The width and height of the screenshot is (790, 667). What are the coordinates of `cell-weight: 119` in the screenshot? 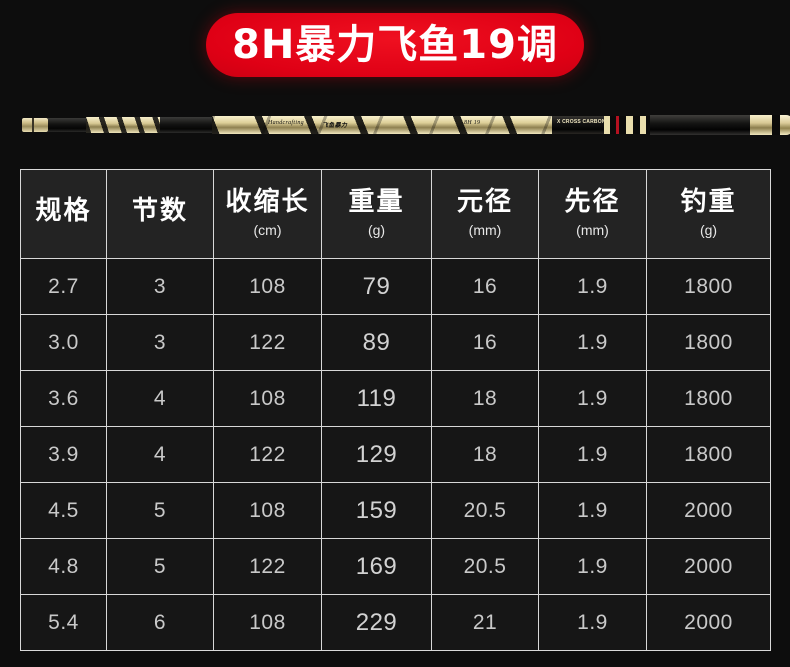 It's located at (376, 398).